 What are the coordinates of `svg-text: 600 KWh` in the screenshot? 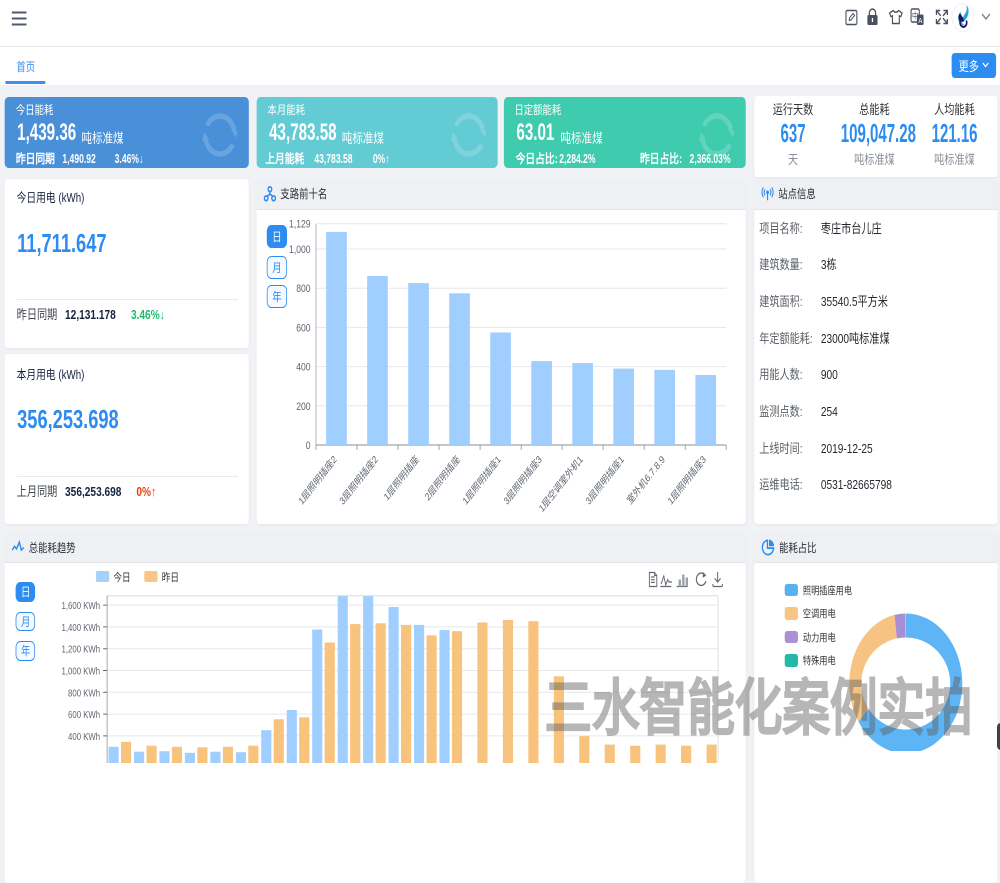 It's located at (84, 714).